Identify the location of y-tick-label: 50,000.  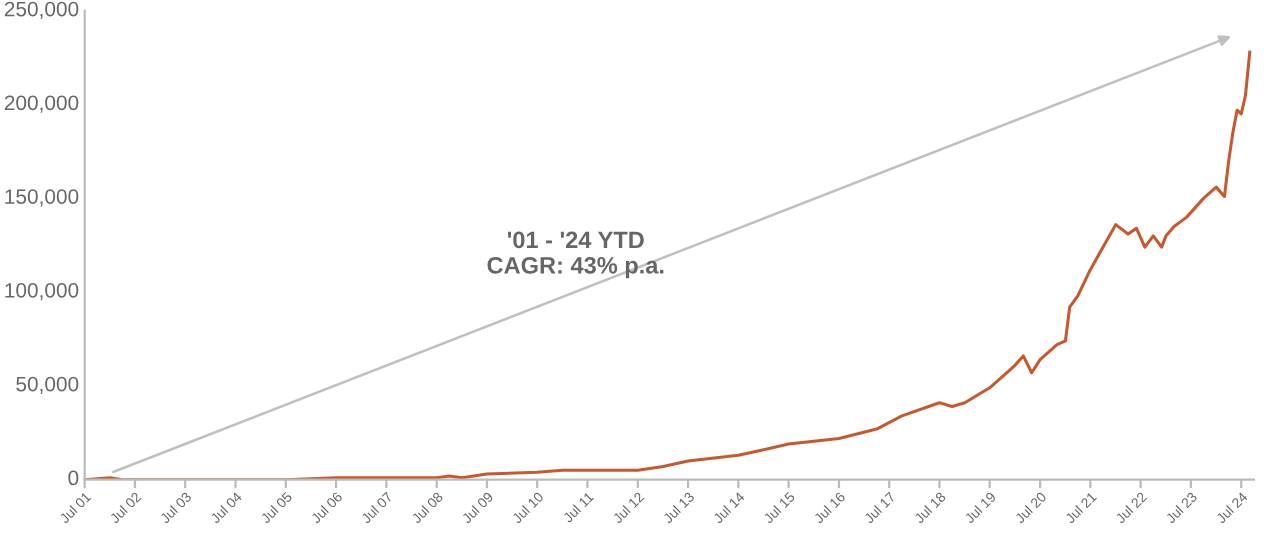
(47, 385).